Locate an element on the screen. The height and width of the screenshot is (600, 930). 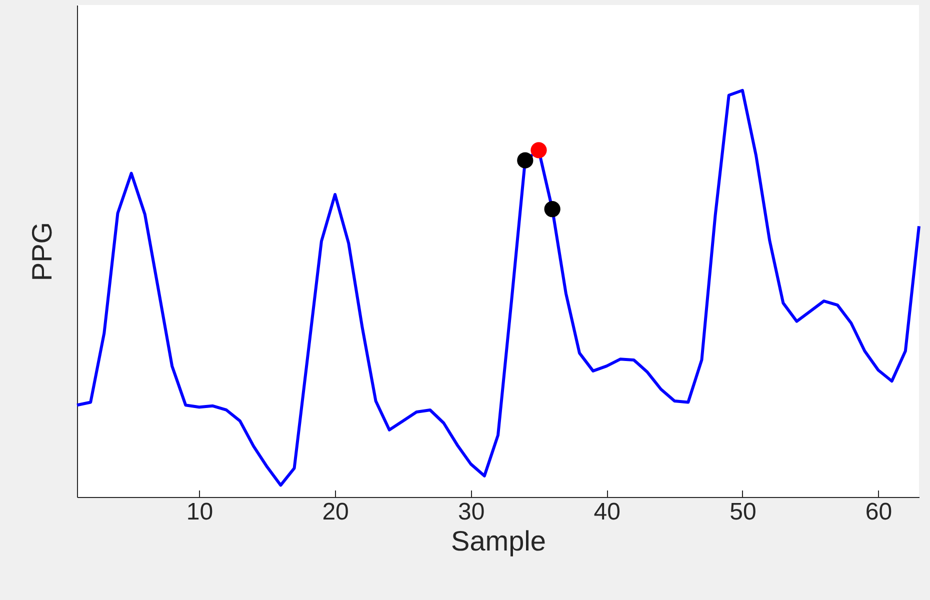
x-tick-label: 30 is located at coordinates (471, 512).